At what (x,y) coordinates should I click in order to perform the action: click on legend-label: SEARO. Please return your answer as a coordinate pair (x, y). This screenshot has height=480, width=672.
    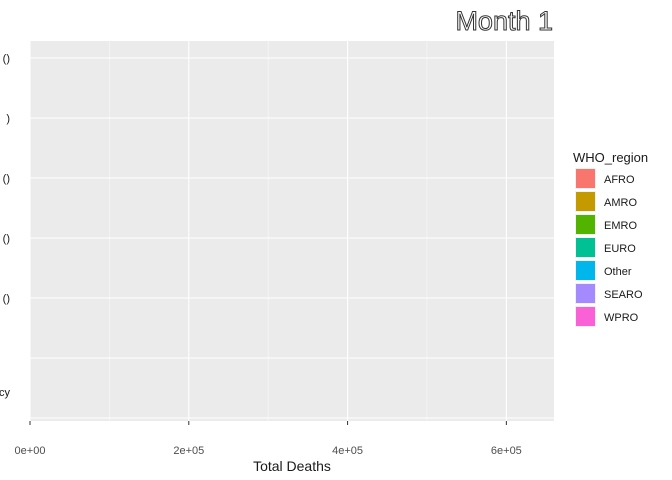
    Looking at the image, I should click on (623, 295).